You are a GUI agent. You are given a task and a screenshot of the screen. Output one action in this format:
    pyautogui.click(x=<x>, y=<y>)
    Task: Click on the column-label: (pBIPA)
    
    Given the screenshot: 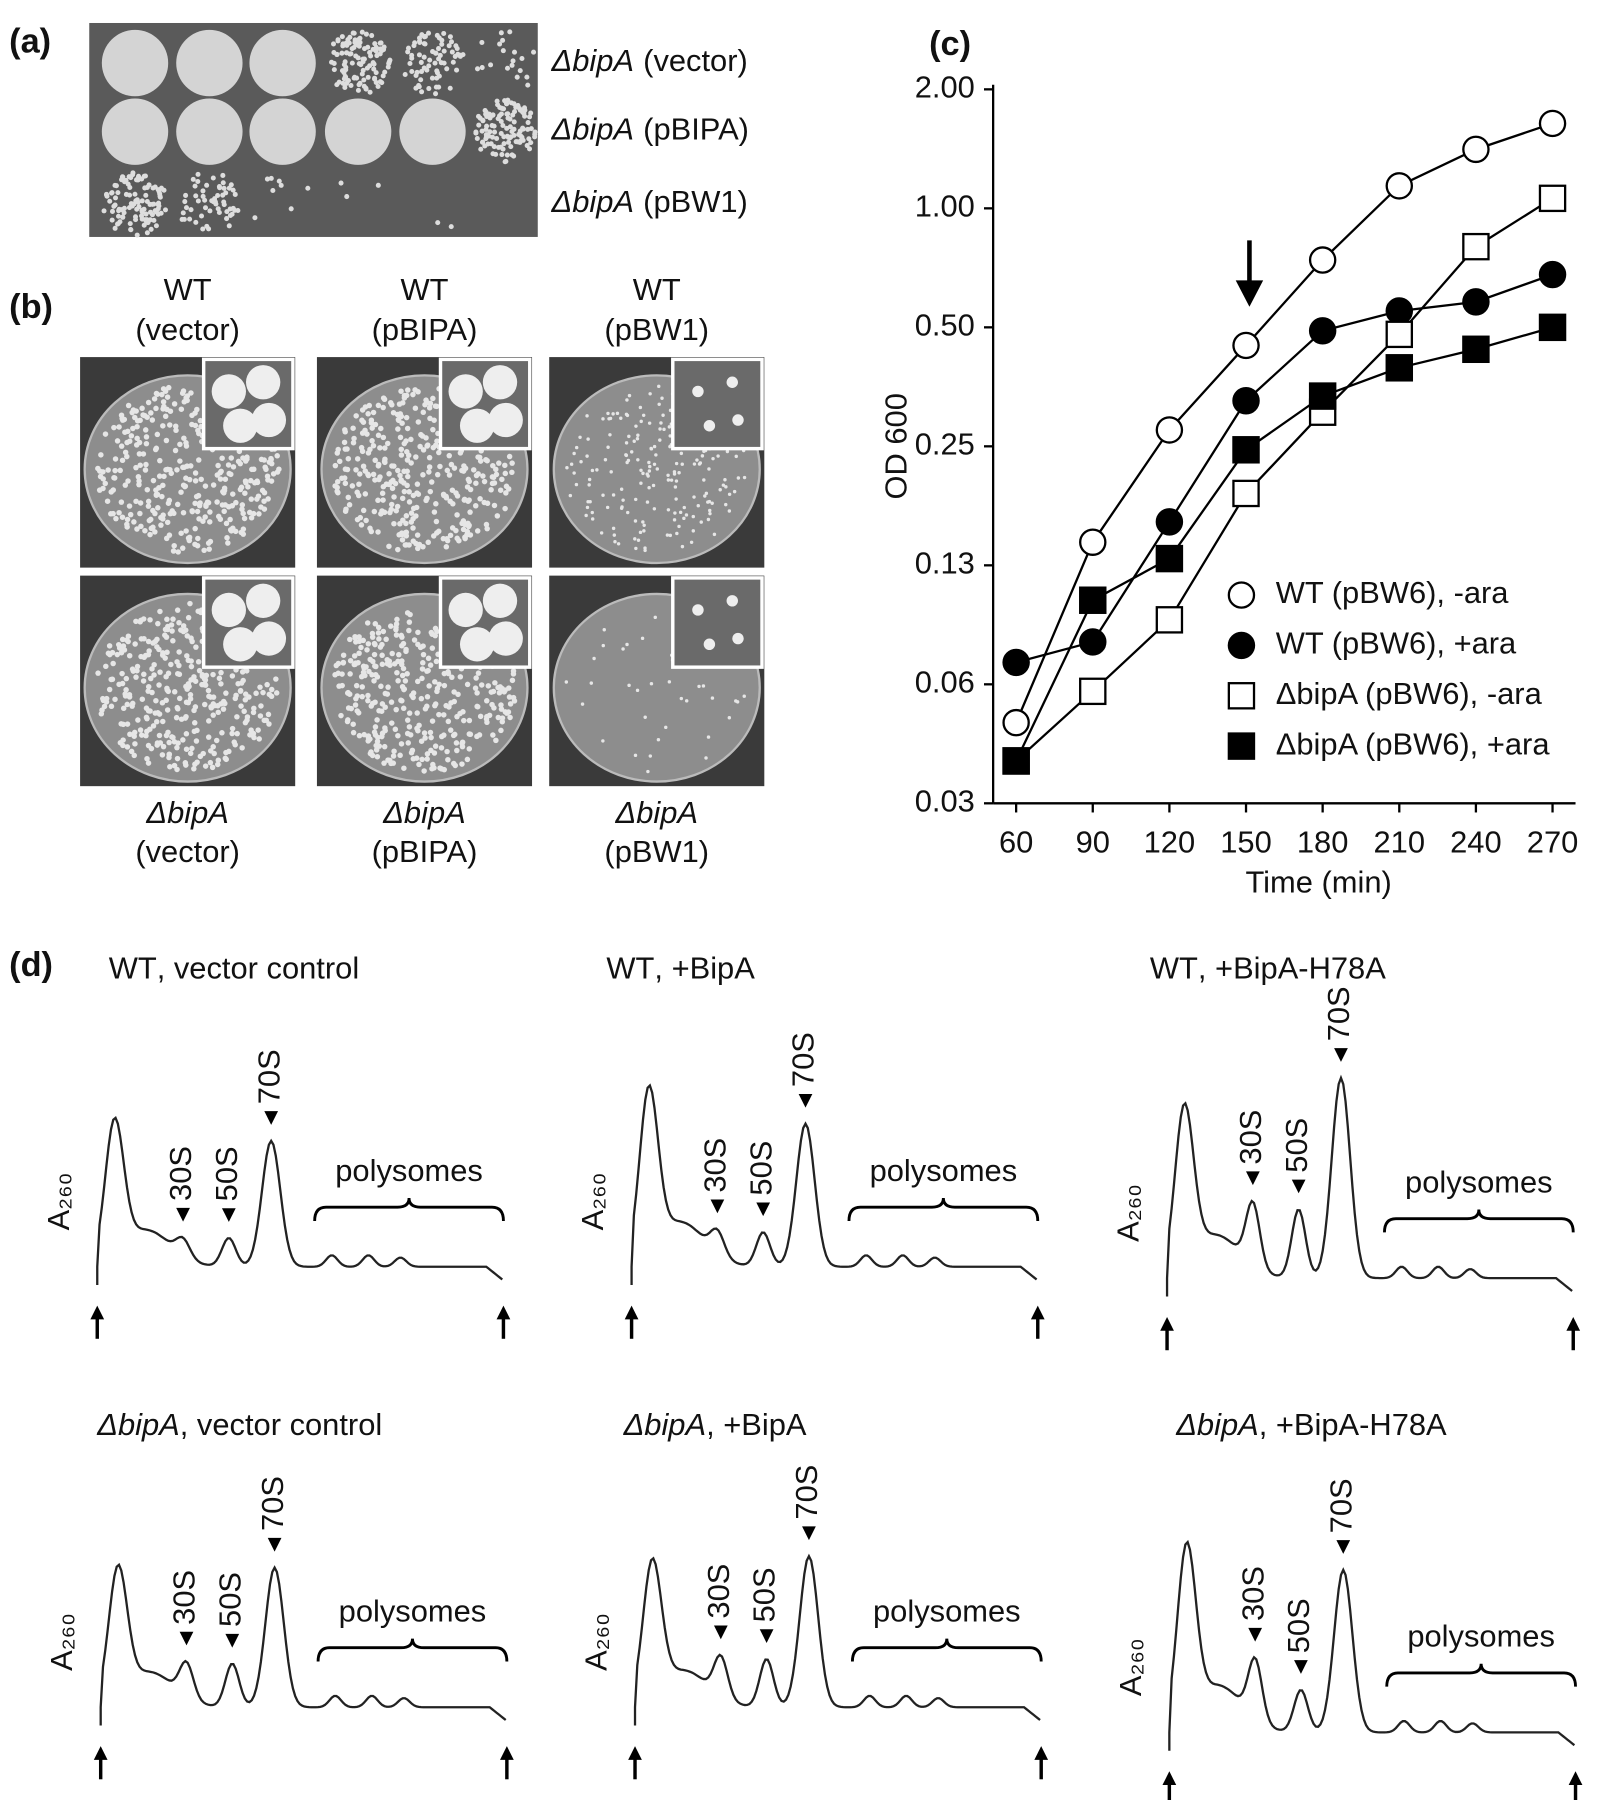 What is the action you would take?
    pyautogui.click(x=425, y=329)
    